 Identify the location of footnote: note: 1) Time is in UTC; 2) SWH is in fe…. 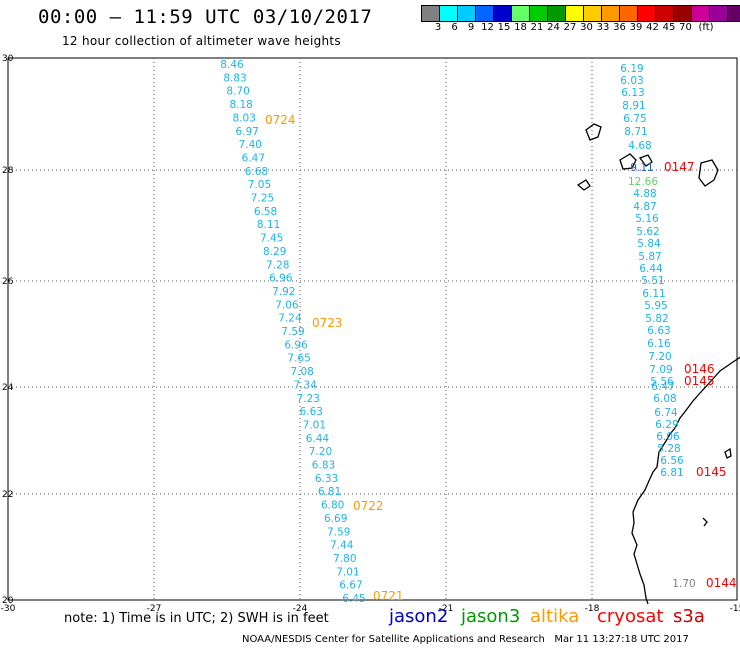
(196, 618).